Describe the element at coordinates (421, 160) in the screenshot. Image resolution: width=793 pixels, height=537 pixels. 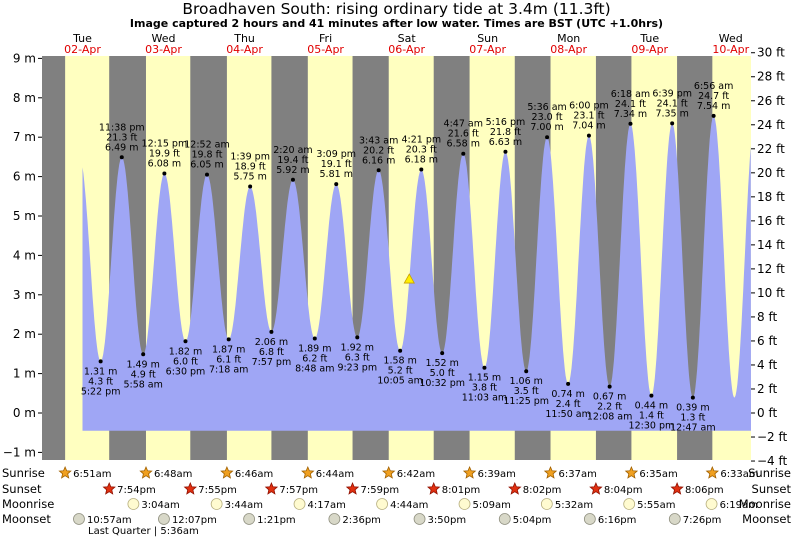
I see `high-tide-label: 6.18 m` at that location.